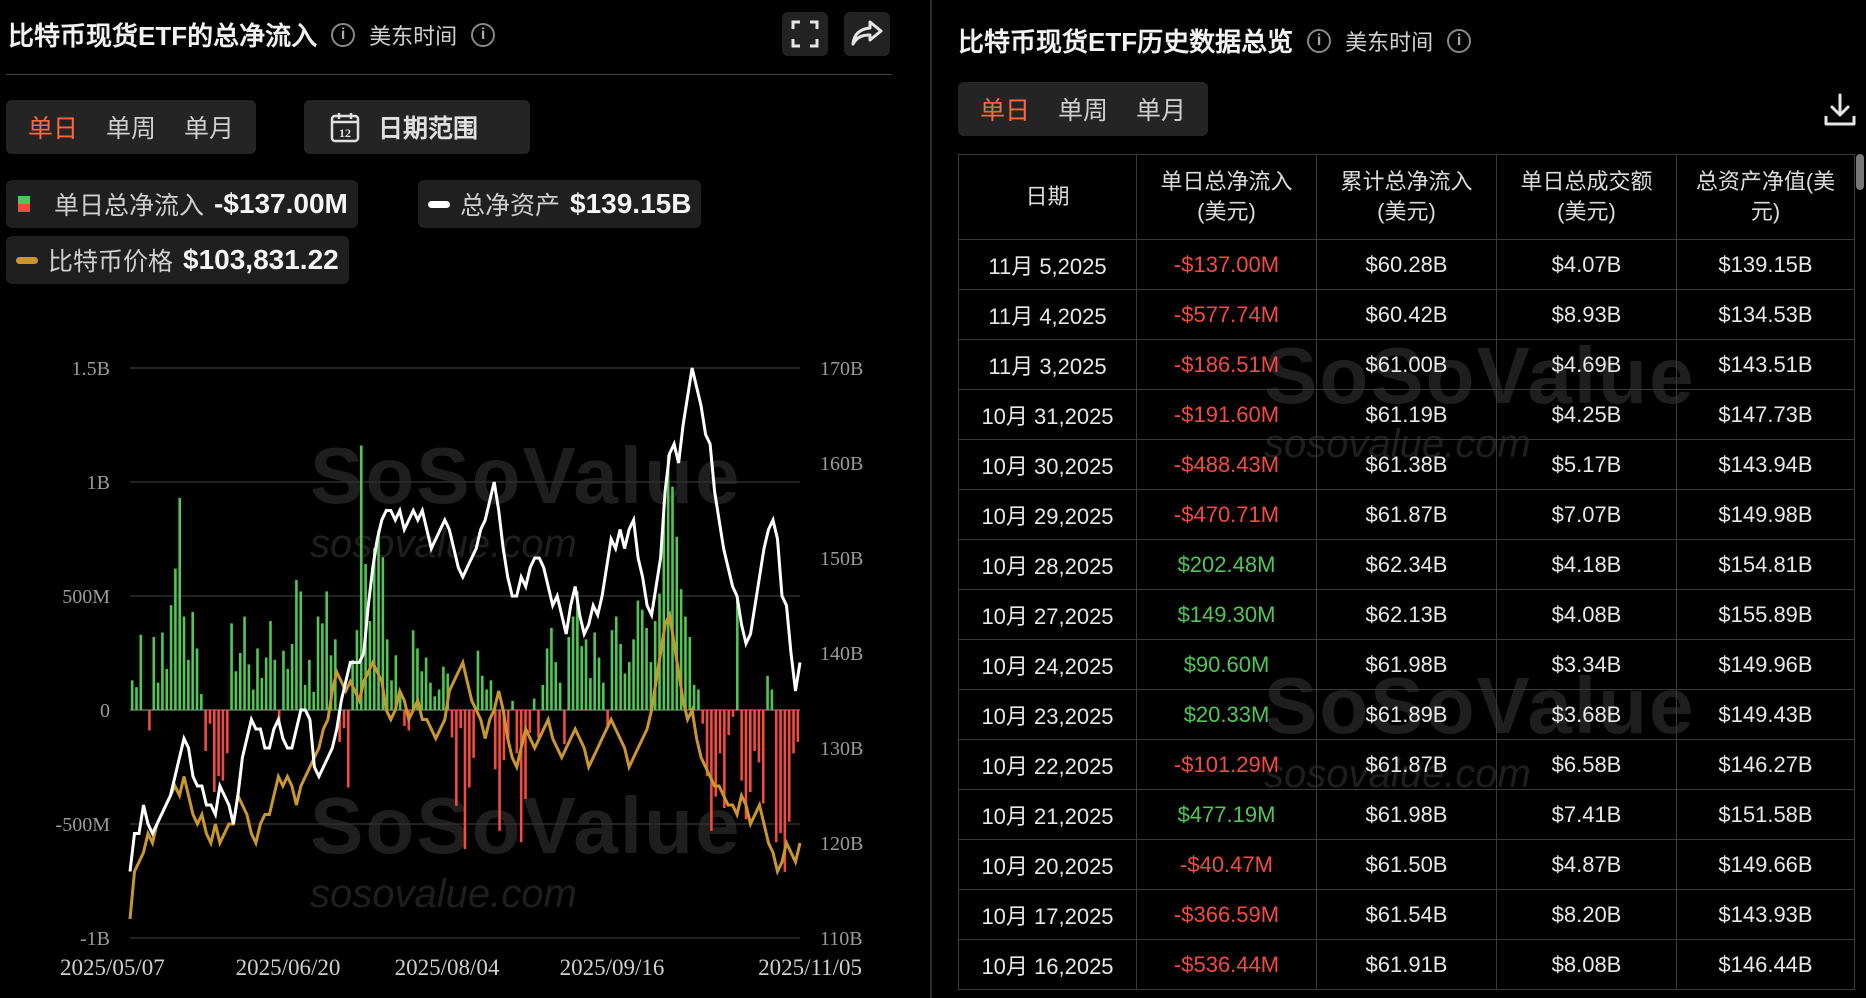  I want to click on cell-cumulative: $61.98B, so click(1406, 814).